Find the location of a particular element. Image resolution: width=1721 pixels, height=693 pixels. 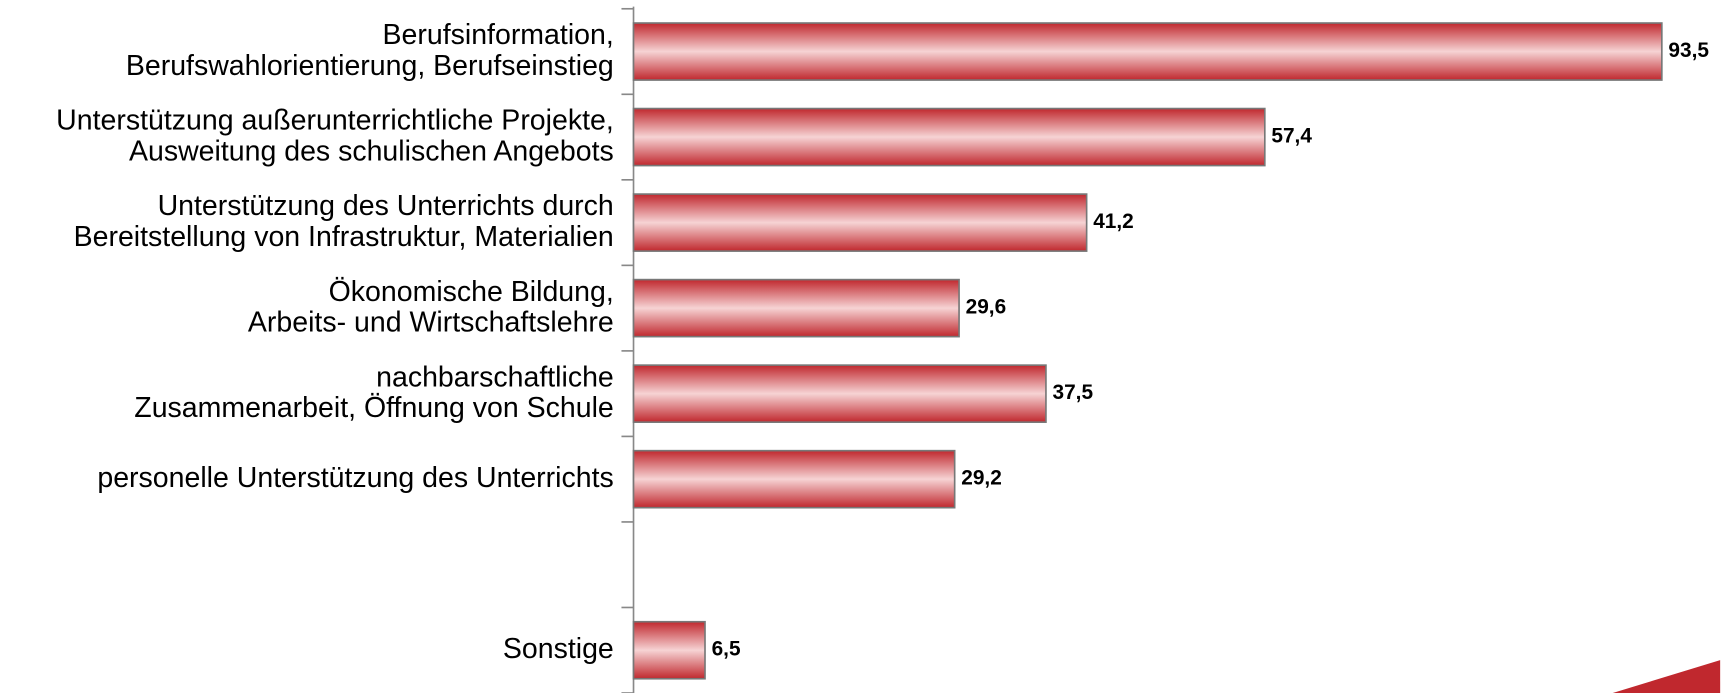

decoration is located at coordinates (1666, 676).